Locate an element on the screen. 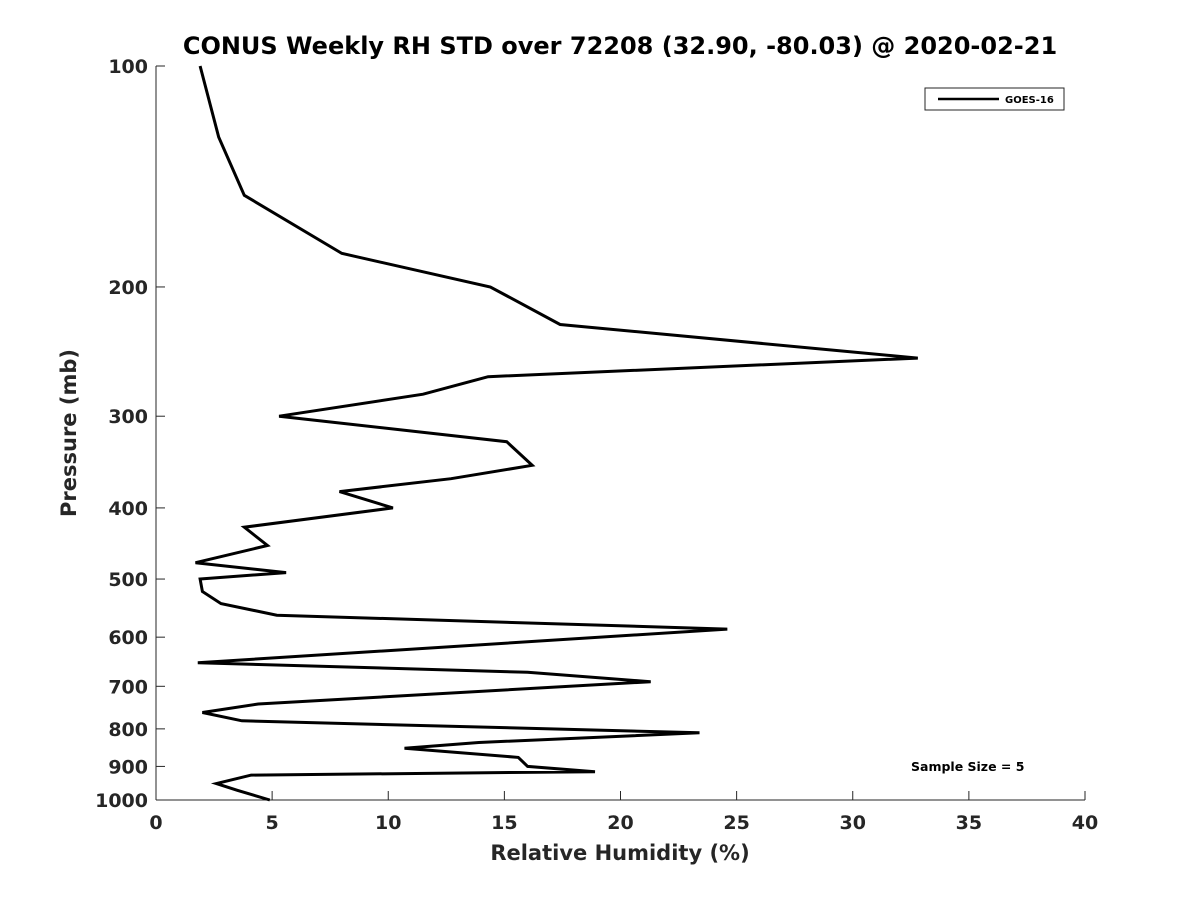 This screenshot has width=1200, height=900. x-tick-label: 20 is located at coordinates (620, 823).